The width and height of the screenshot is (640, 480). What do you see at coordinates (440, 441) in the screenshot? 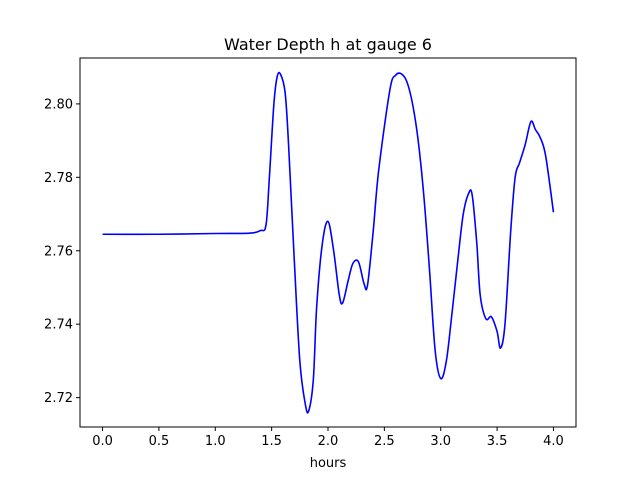
I see `x-tick-label: 3.0` at bounding box center [440, 441].